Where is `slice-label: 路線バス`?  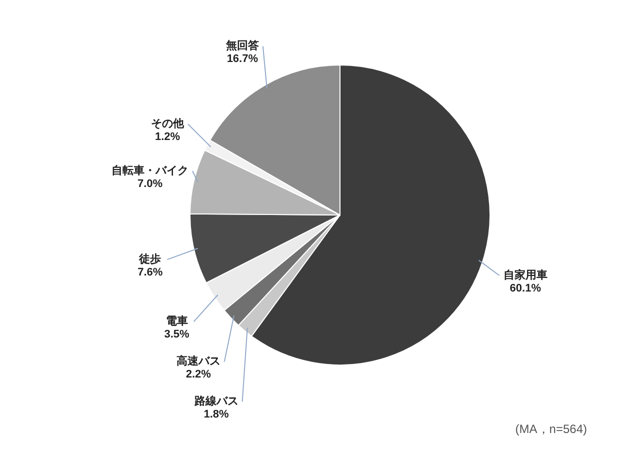
slice-label: 路線バス is located at coordinates (215, 401).